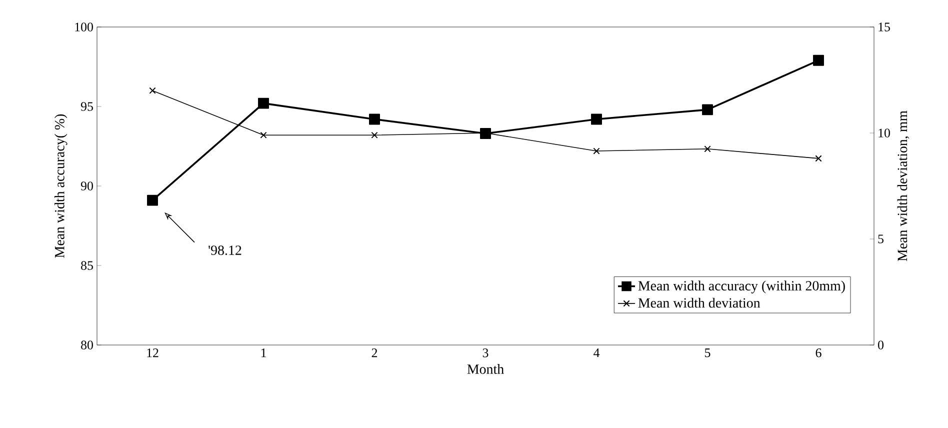 Image resolution: width=948 pixels, height=428 pixels. What do you see at coordinates (819, 353) in the screenshot?
I see `x-tick-label: 6` at bounding box center [819, 353].